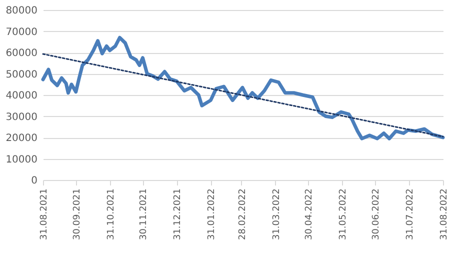 The height and width of the screenshot is (271, 474). I want to click on y-tick-label: 50000, so click(22, 74).